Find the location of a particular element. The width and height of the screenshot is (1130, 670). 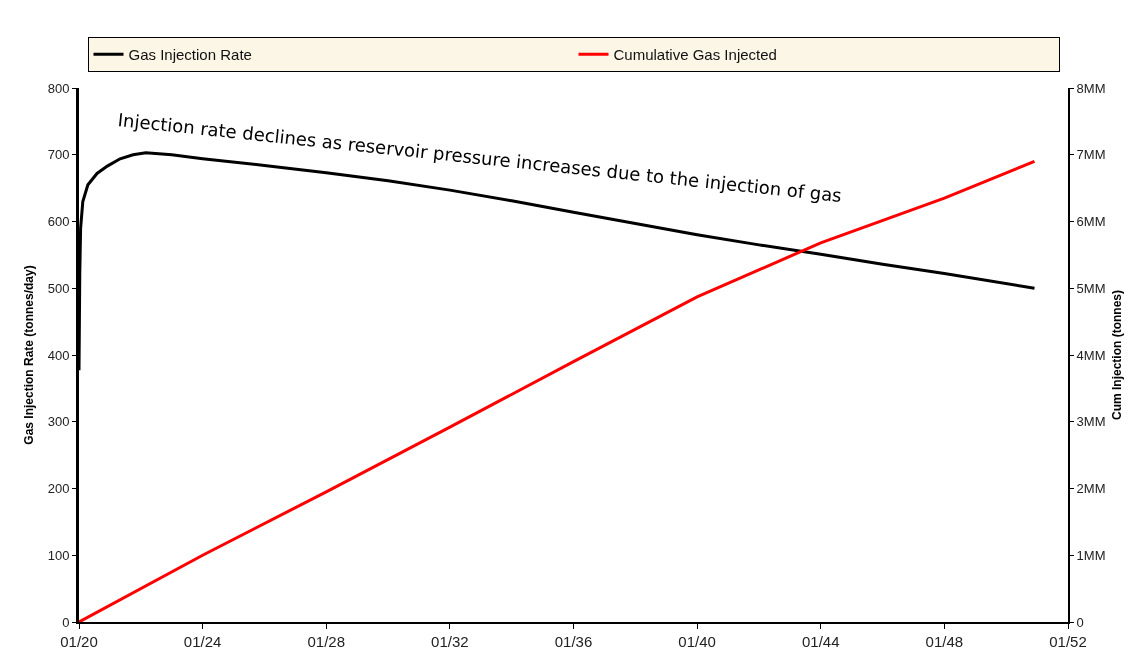

x-tick-label: 01/28 is located at coordinates (326, 641).